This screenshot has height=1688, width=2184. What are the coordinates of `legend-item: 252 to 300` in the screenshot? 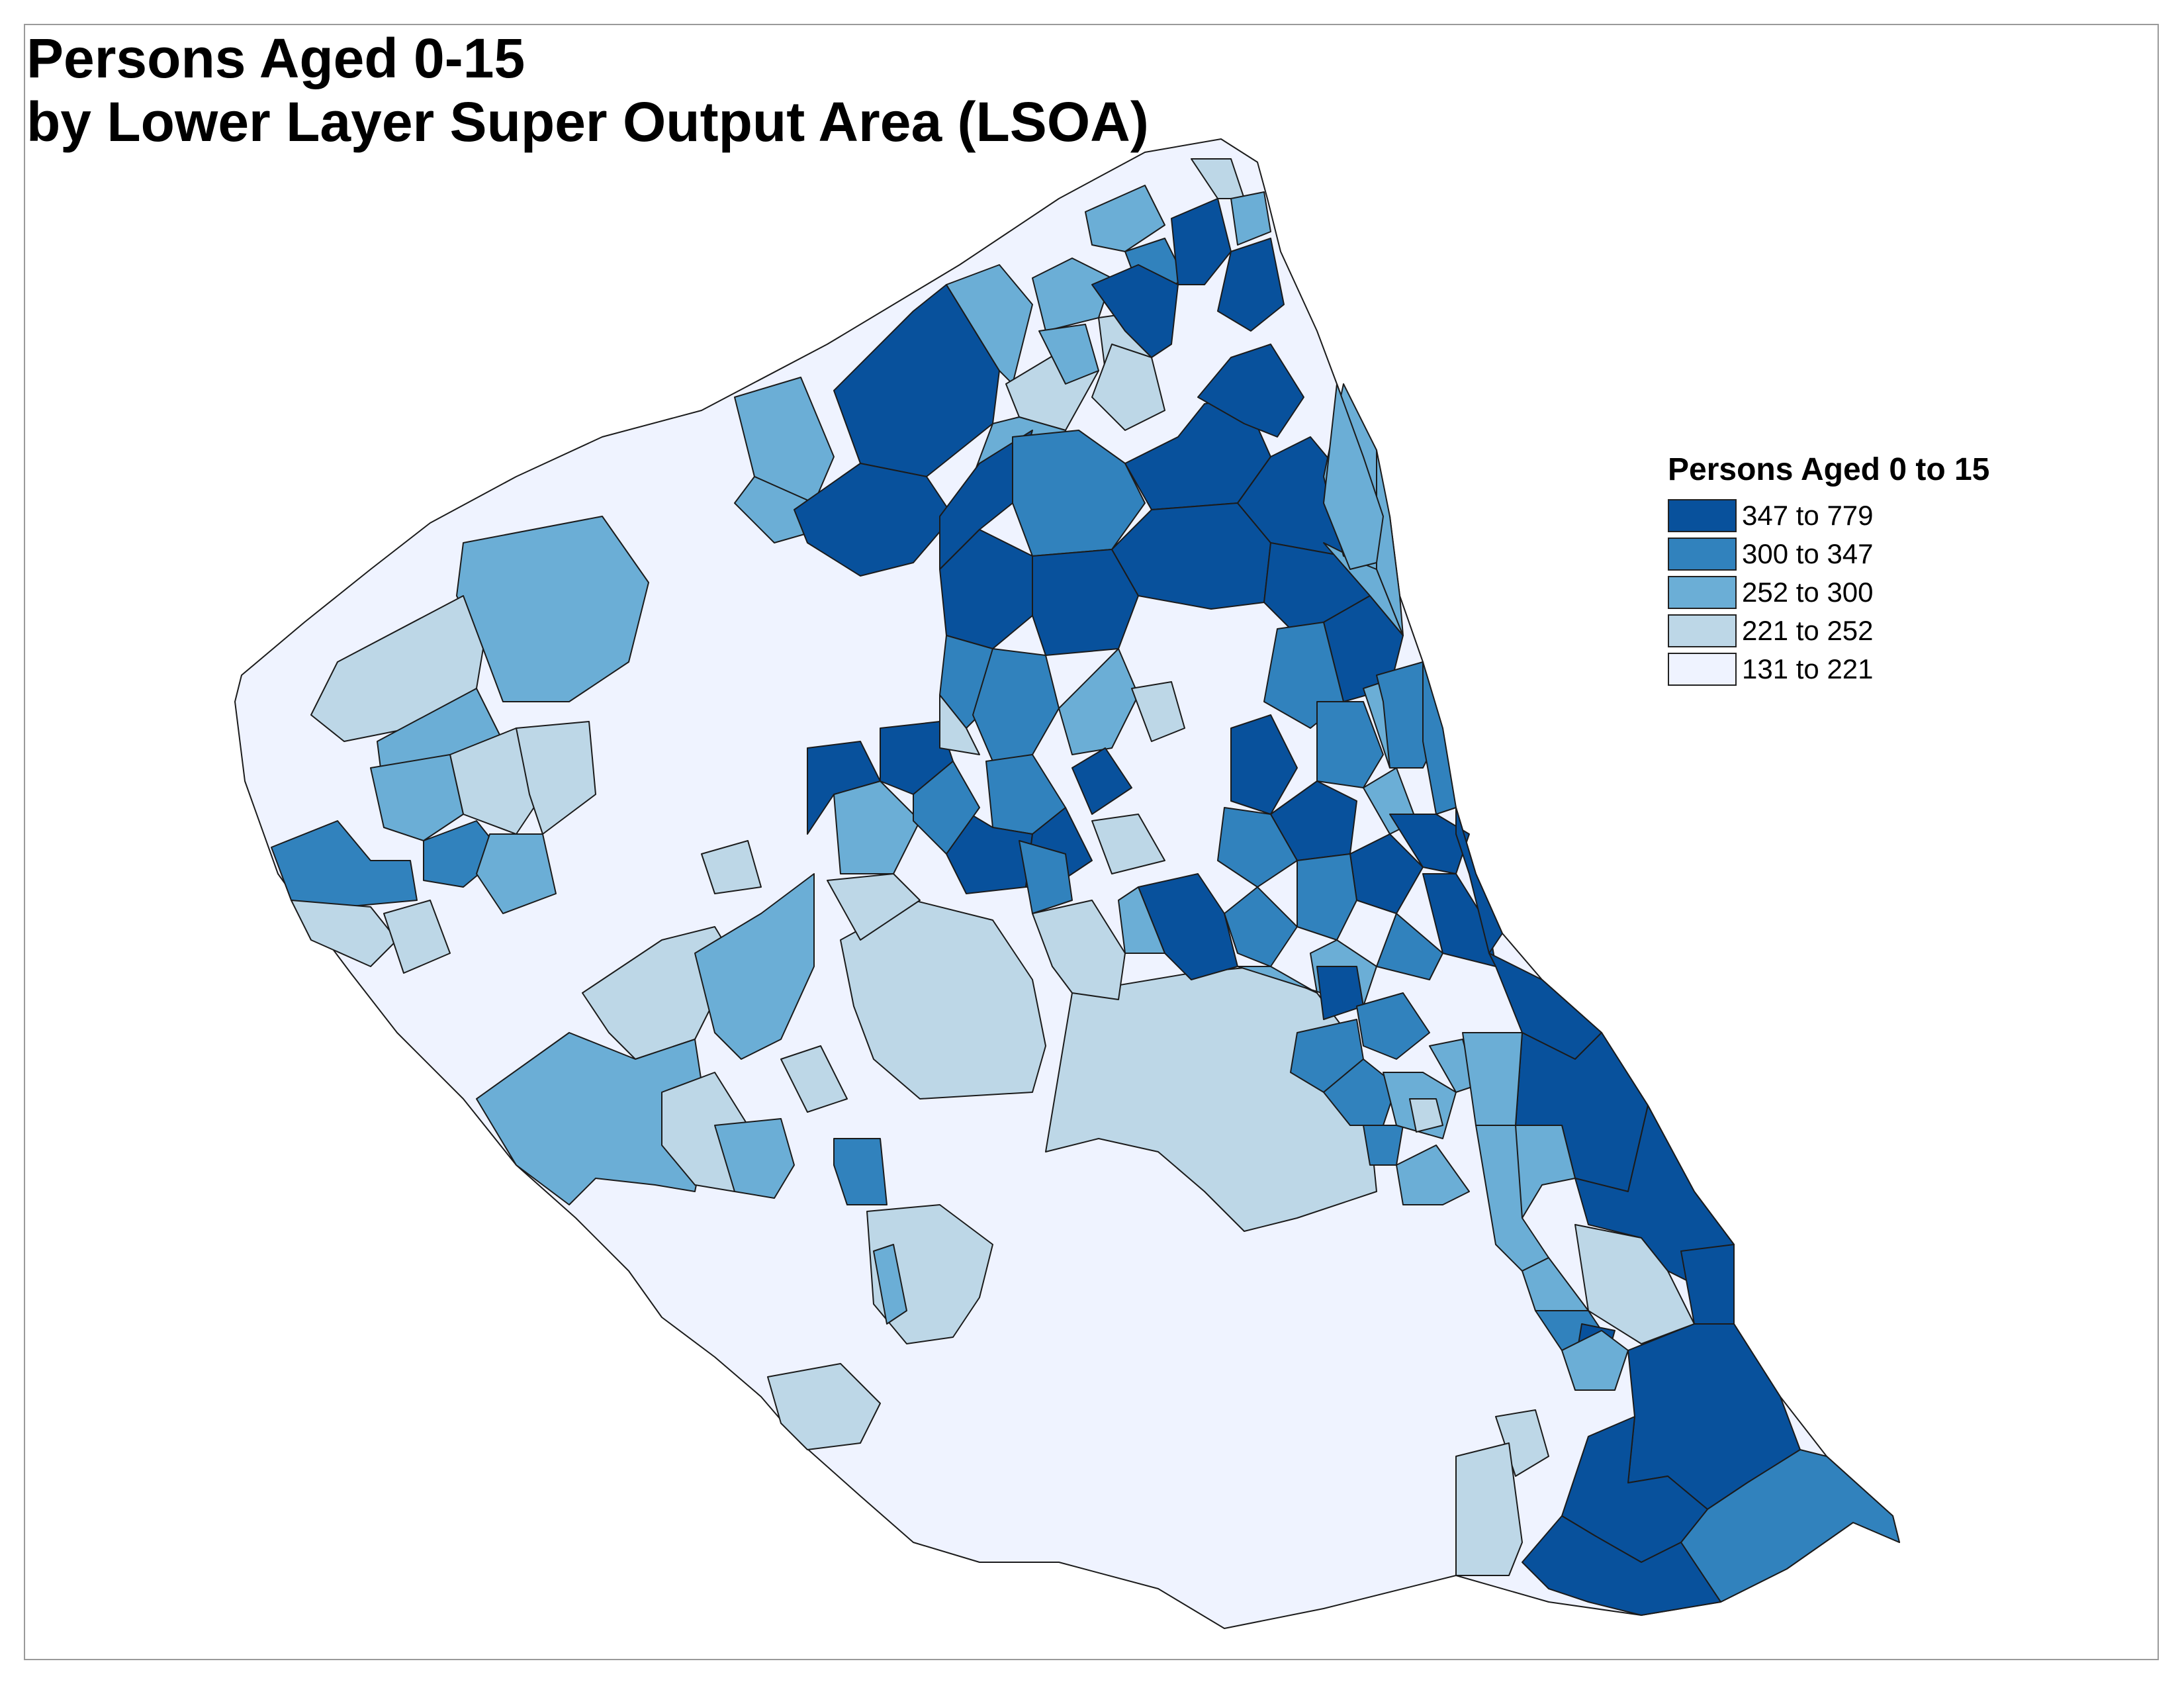 It's located at (1829, 592).